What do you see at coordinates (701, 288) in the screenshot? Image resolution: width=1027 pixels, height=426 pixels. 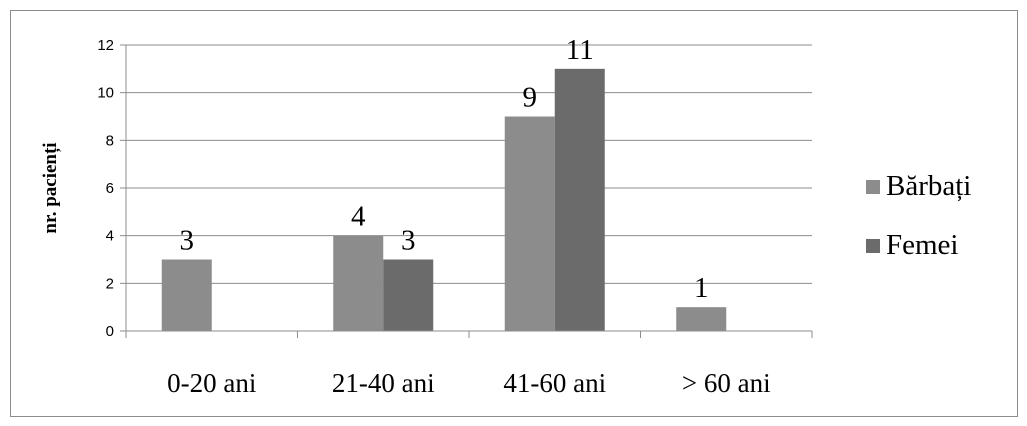 I see `data-label: 1` at bounding box center [701, 288].